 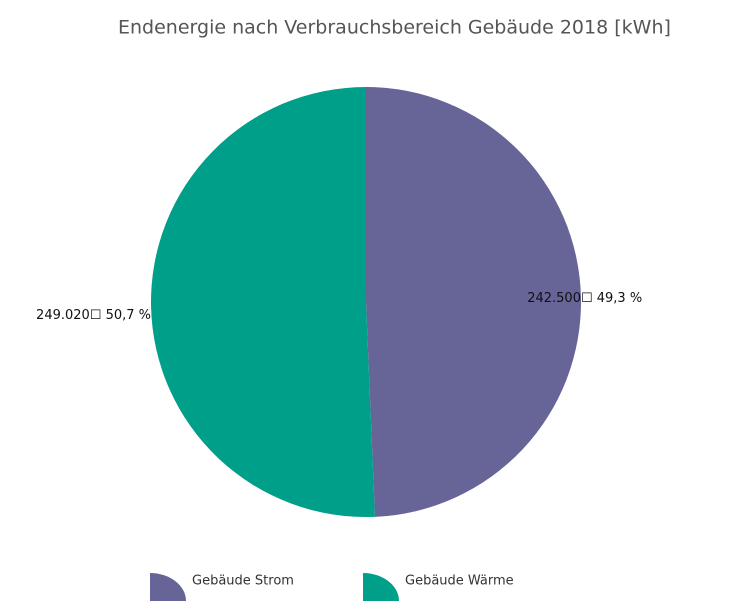 I want to click on legend-label: Gebäude Wärme, so click(x=459, y=581).